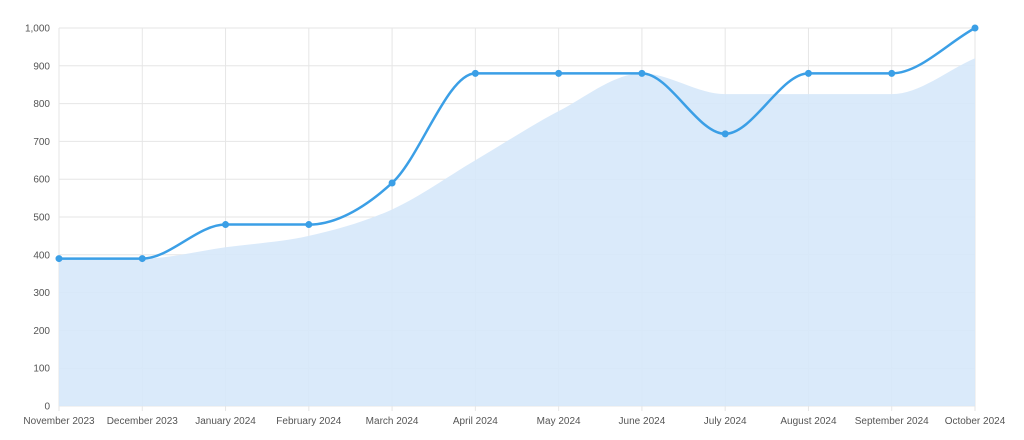  Describe the element at coordinates (559, 421) in the screenshot. I see `x-tick-label: May 2024` at that location.